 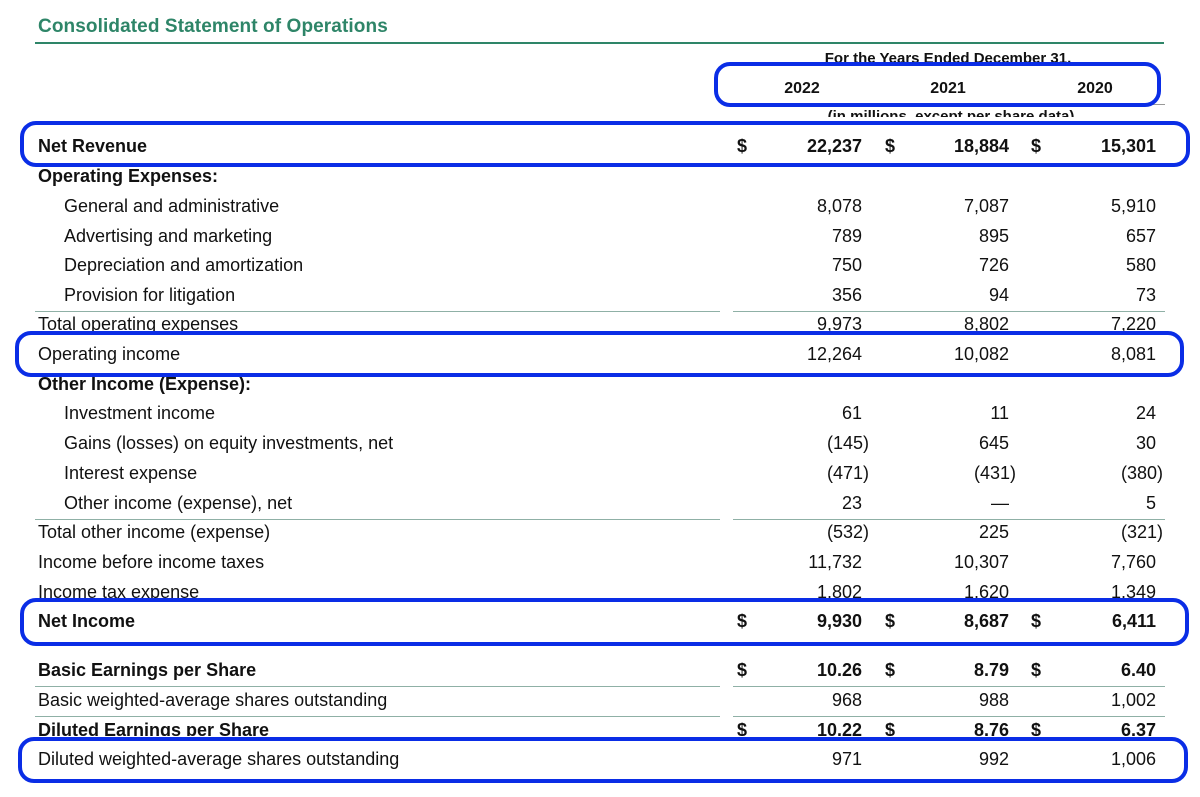 What do you see at coordinates (998, 295) in the screenshot?
I see `value-2021: 94` at bounding box center [998, 295].